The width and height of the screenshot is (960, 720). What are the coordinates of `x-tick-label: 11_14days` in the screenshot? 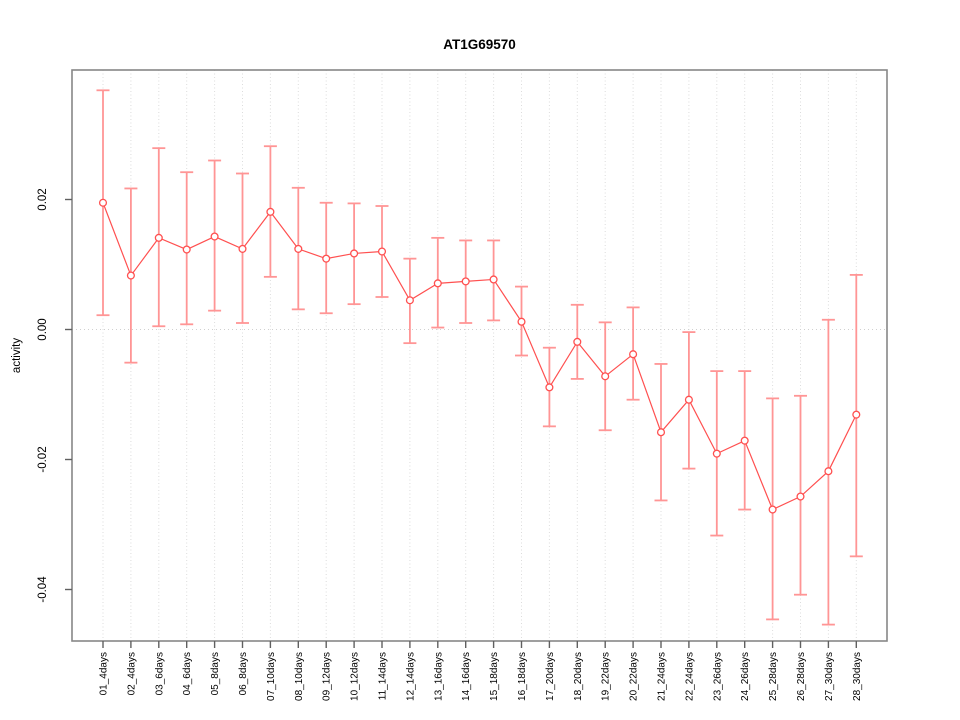 It's located at (383, 676).